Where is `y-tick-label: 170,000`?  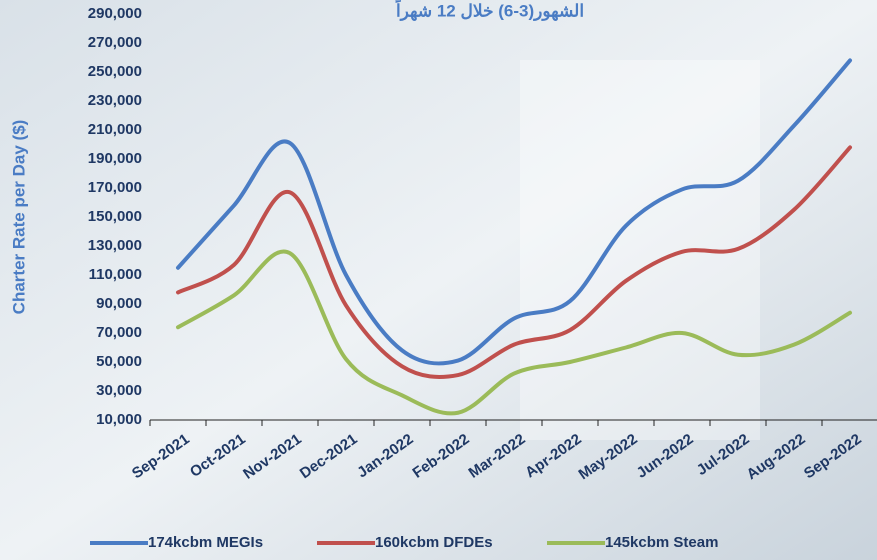
y-tick-label: 170,000 is located at coordinates (115, 187).